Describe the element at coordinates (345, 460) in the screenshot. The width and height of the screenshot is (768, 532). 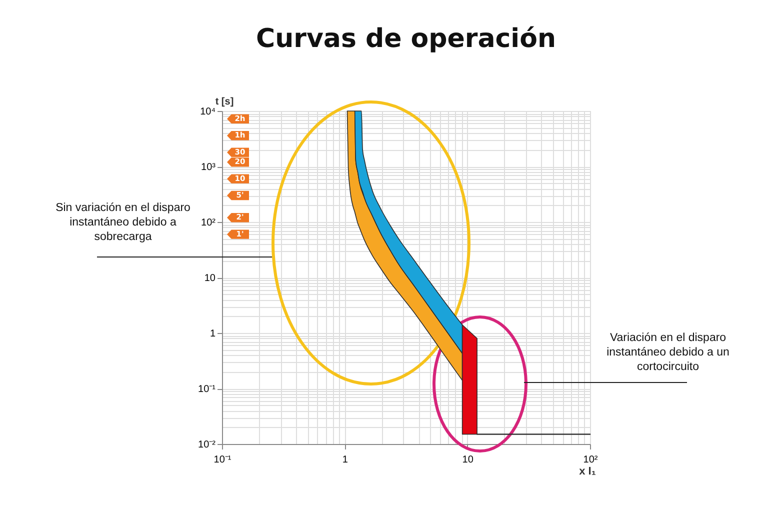
I see `x-tick-label: 1` at that location.